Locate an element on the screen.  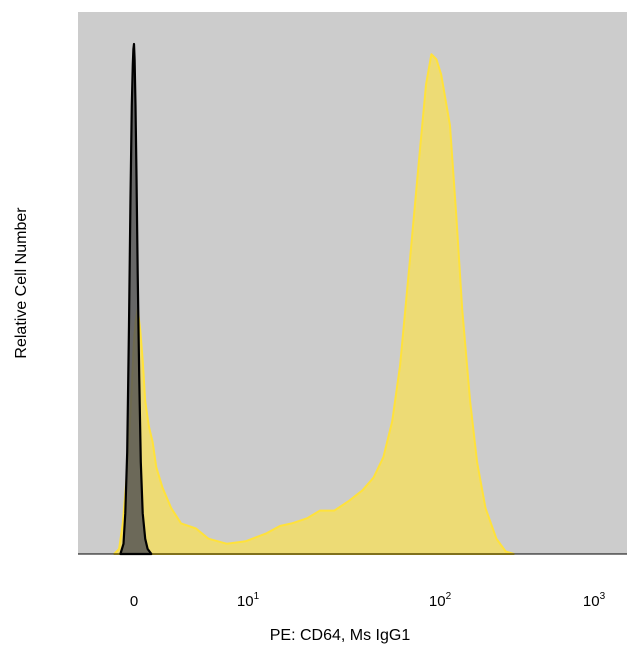
x-tick-label-4: 10³ is located at coordinates (594, 600).